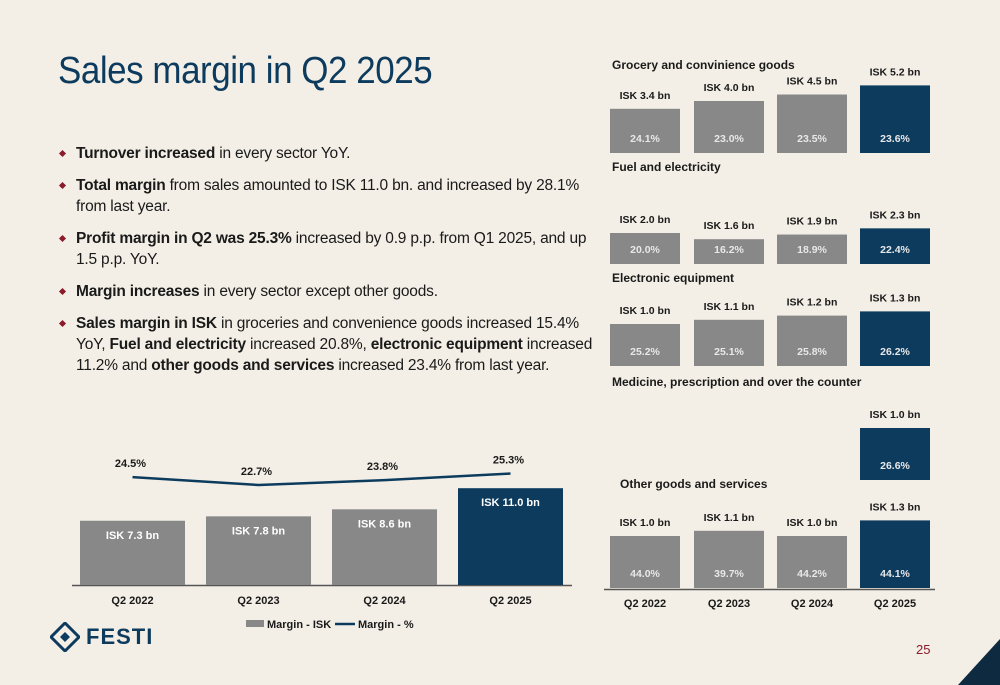 This screenshot has width=1000, height=685. Describe the element at coordinates (812, 82) in the screenshot. I see `bar-value-label: ISK 4.5 bn` at that location.